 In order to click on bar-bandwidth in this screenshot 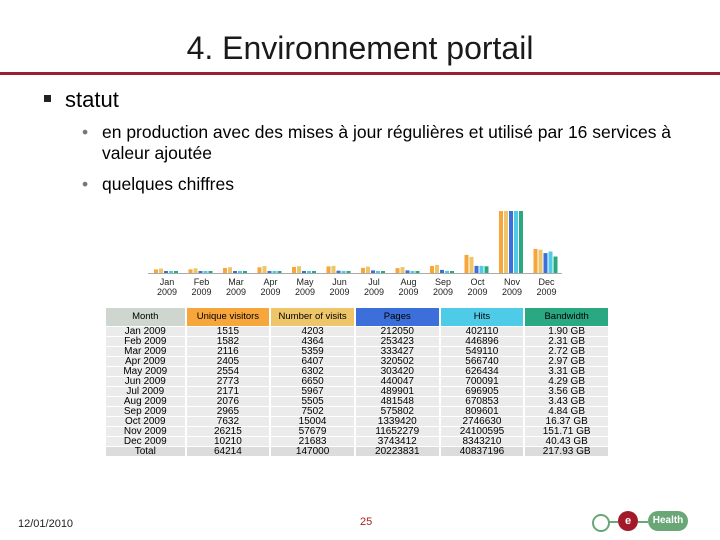, I will do `click(383, 272)`.